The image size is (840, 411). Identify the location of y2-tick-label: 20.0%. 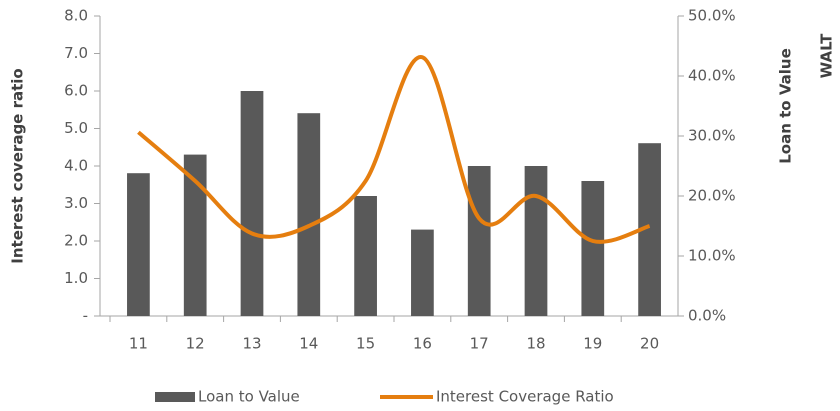
(712, 196).